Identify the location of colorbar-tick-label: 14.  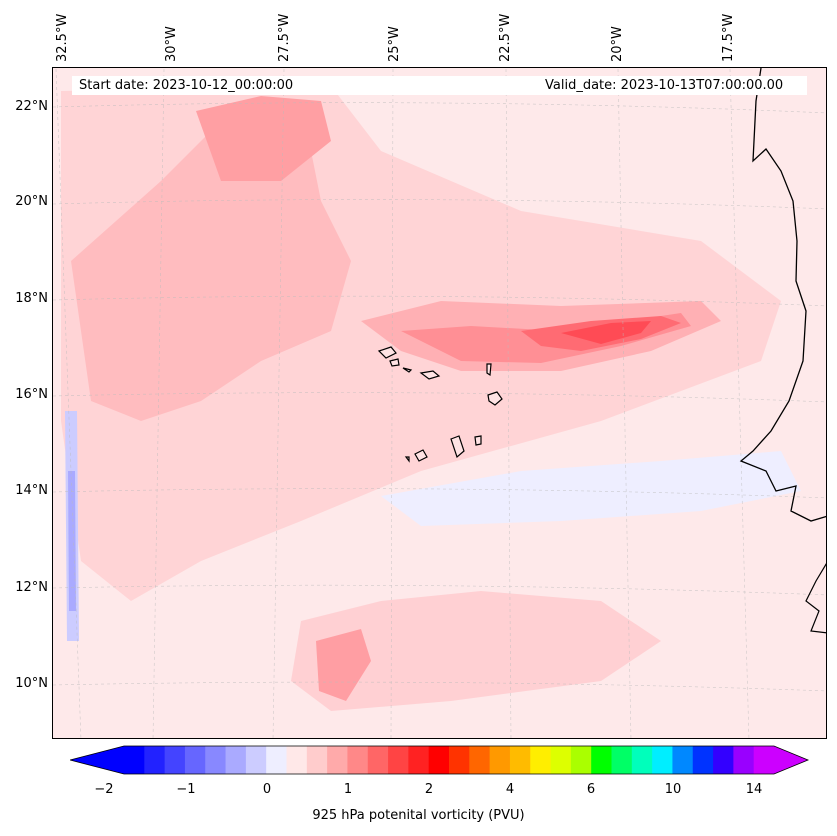
(754, 789).